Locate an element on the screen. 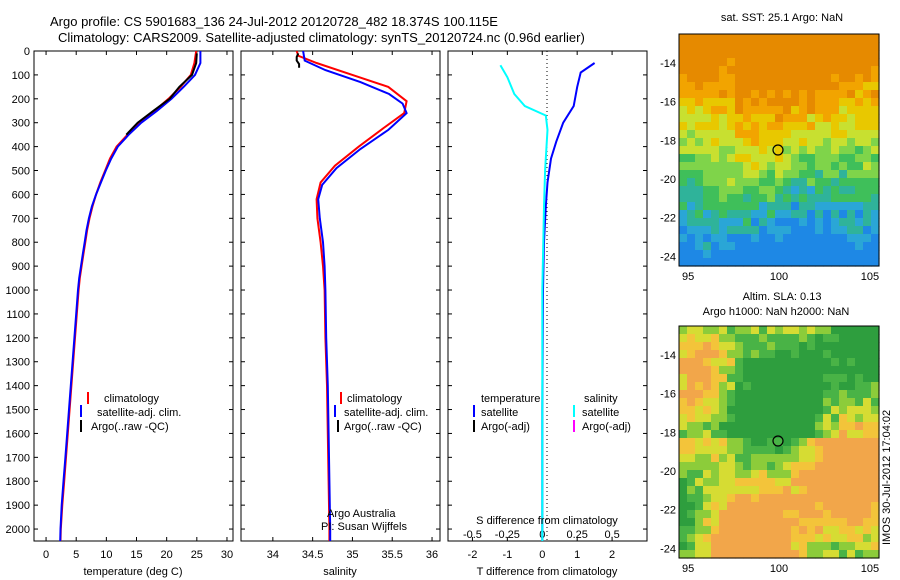  map-y-tick-label: -20 is located at coordinates (668, 472).